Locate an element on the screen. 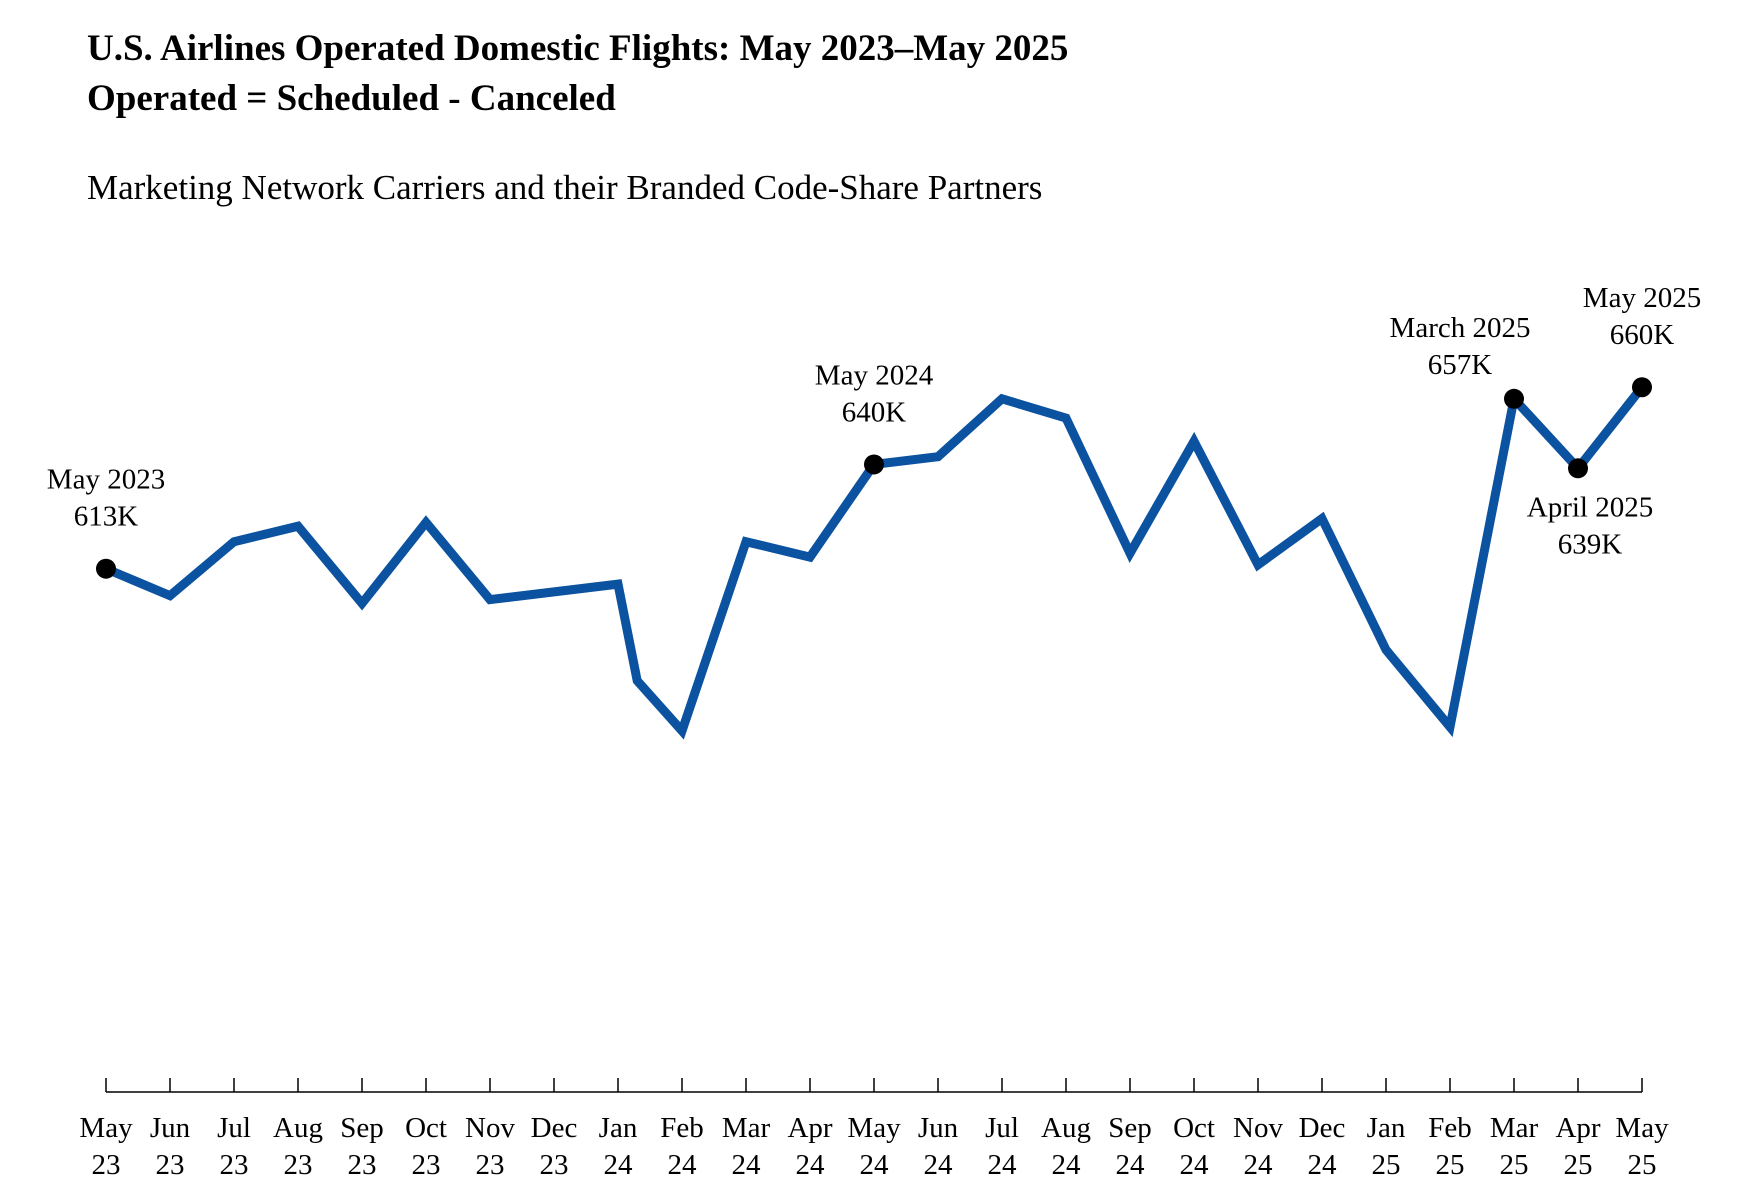  data-label: May 2024 640K is located at coordinates (874, 393).